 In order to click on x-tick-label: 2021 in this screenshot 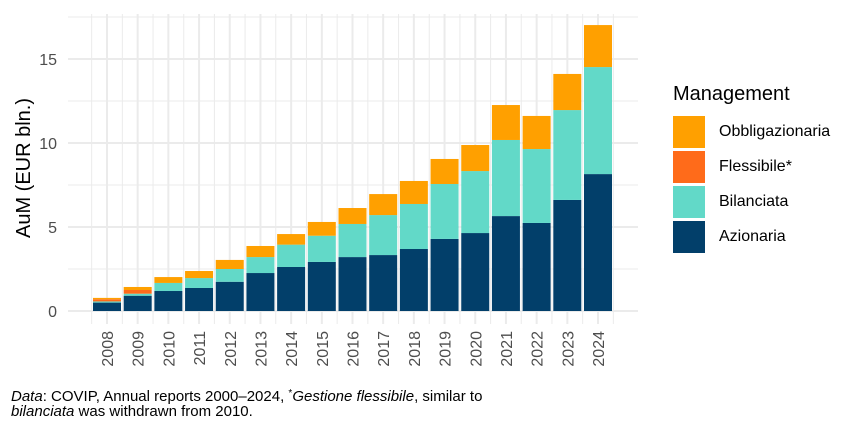, I will do `click(507, 349)`.